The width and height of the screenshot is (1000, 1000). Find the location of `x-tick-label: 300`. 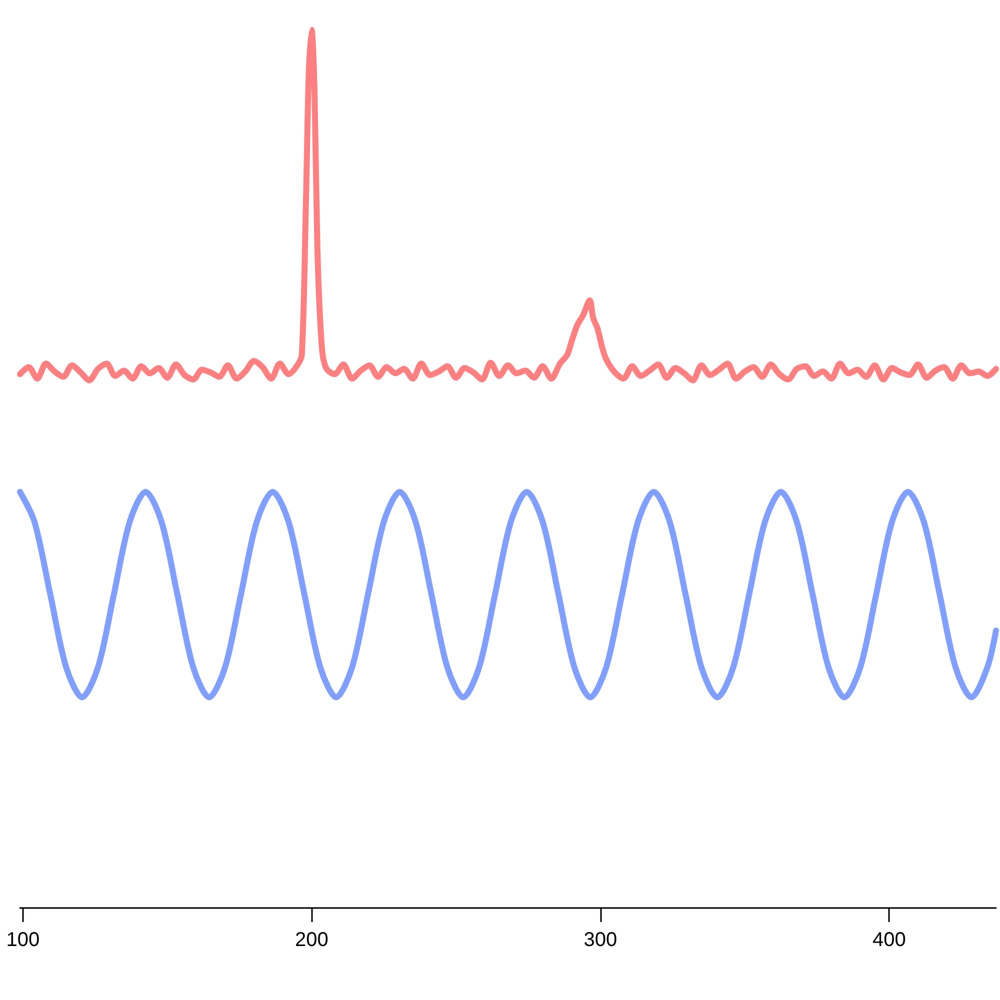

x-tick-label: 300 is located at coordinates (601, 940).